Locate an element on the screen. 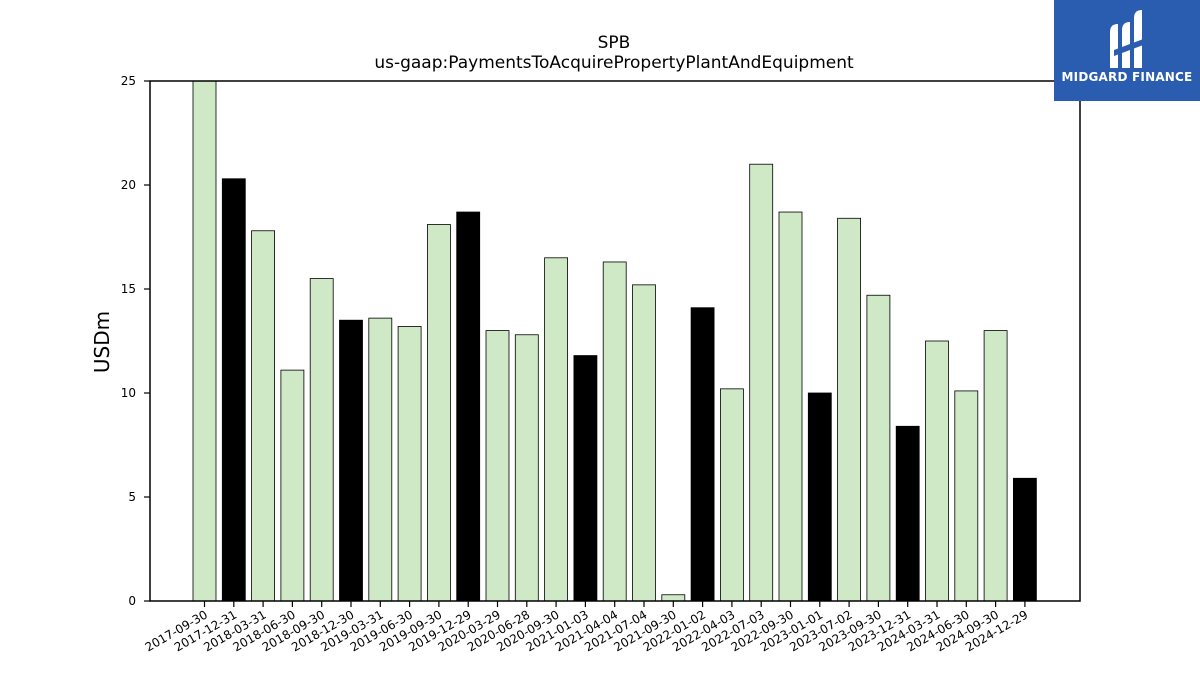 The height and width of the screenshot is (675, 1200). brand-name: MIDGARD FINANCE is located at coordinates (1127, 77).